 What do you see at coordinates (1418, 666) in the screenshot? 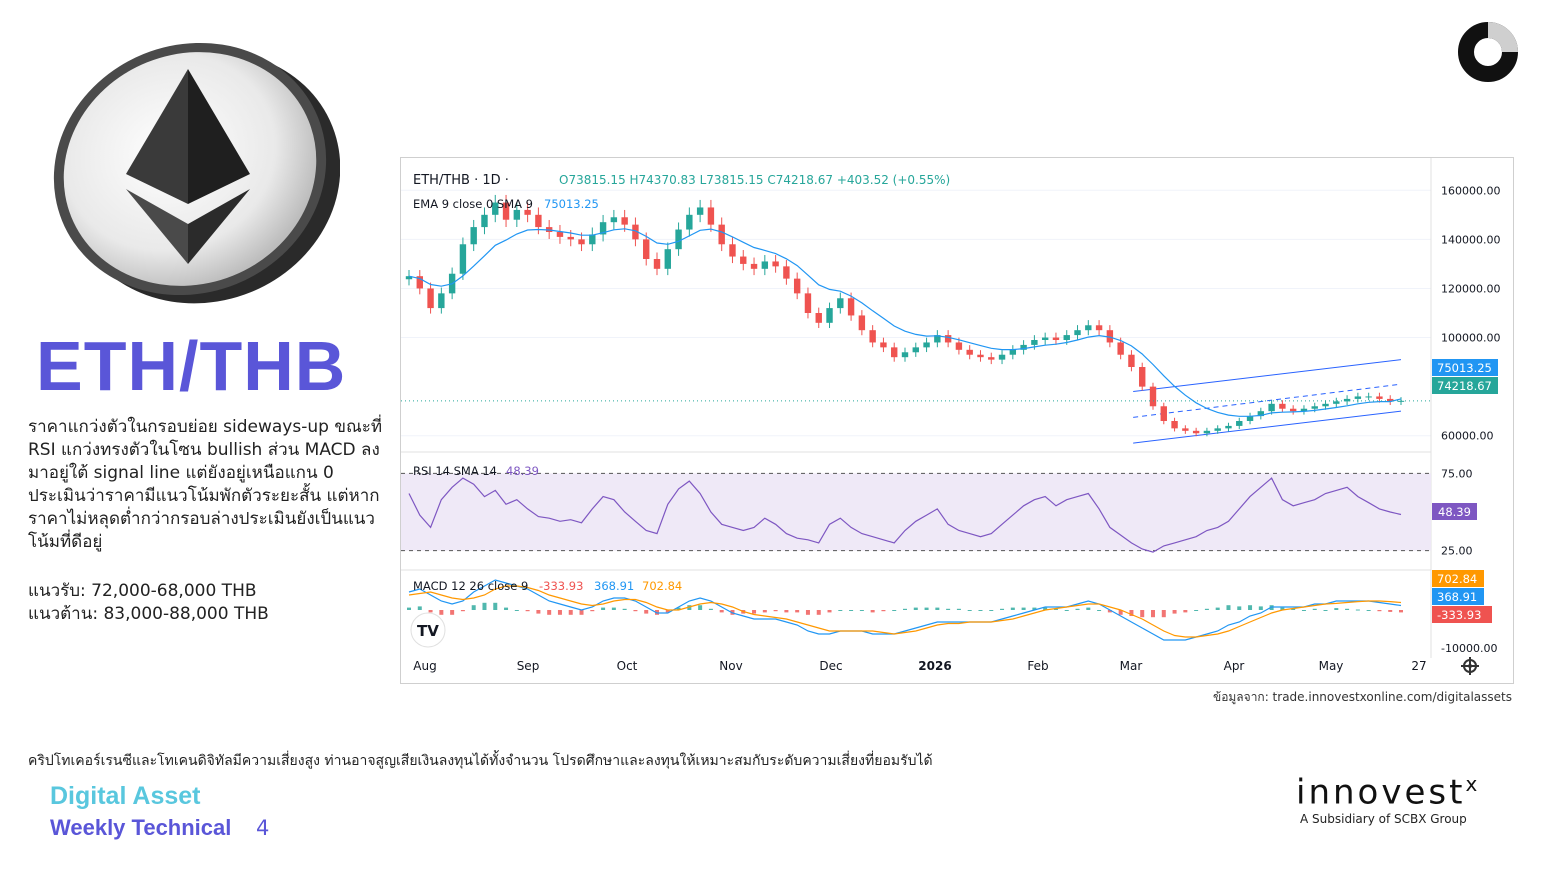
I see `x-tick-label: 27` at bounding box center [1418, 666].